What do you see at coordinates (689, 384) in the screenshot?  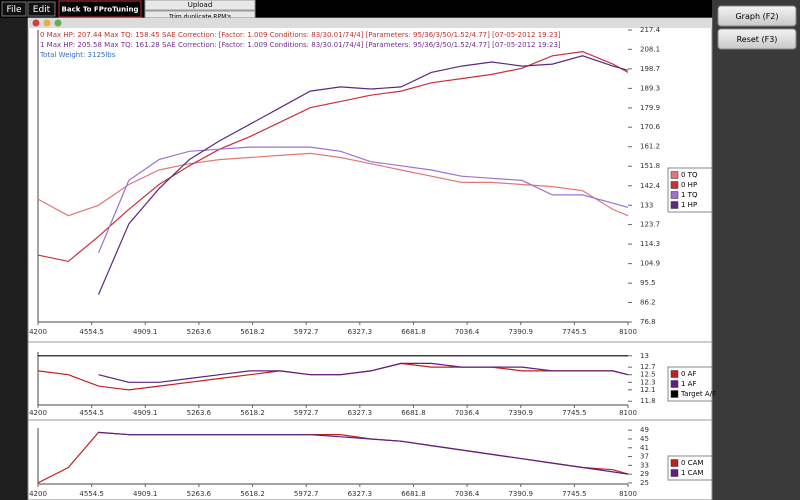 I see `legend-label: 1 AF` at bounding box center [689, 384].